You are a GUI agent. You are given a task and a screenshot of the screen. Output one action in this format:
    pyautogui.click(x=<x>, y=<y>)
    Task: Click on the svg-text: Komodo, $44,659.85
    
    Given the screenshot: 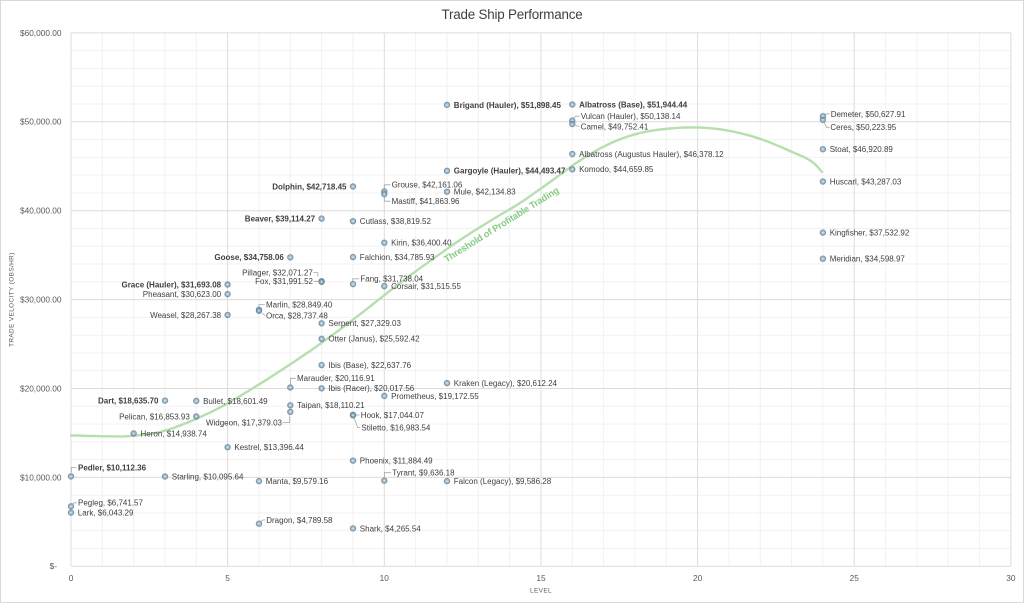 What is the action you would take?
    pyautogui.click(x=616, y=169)
    